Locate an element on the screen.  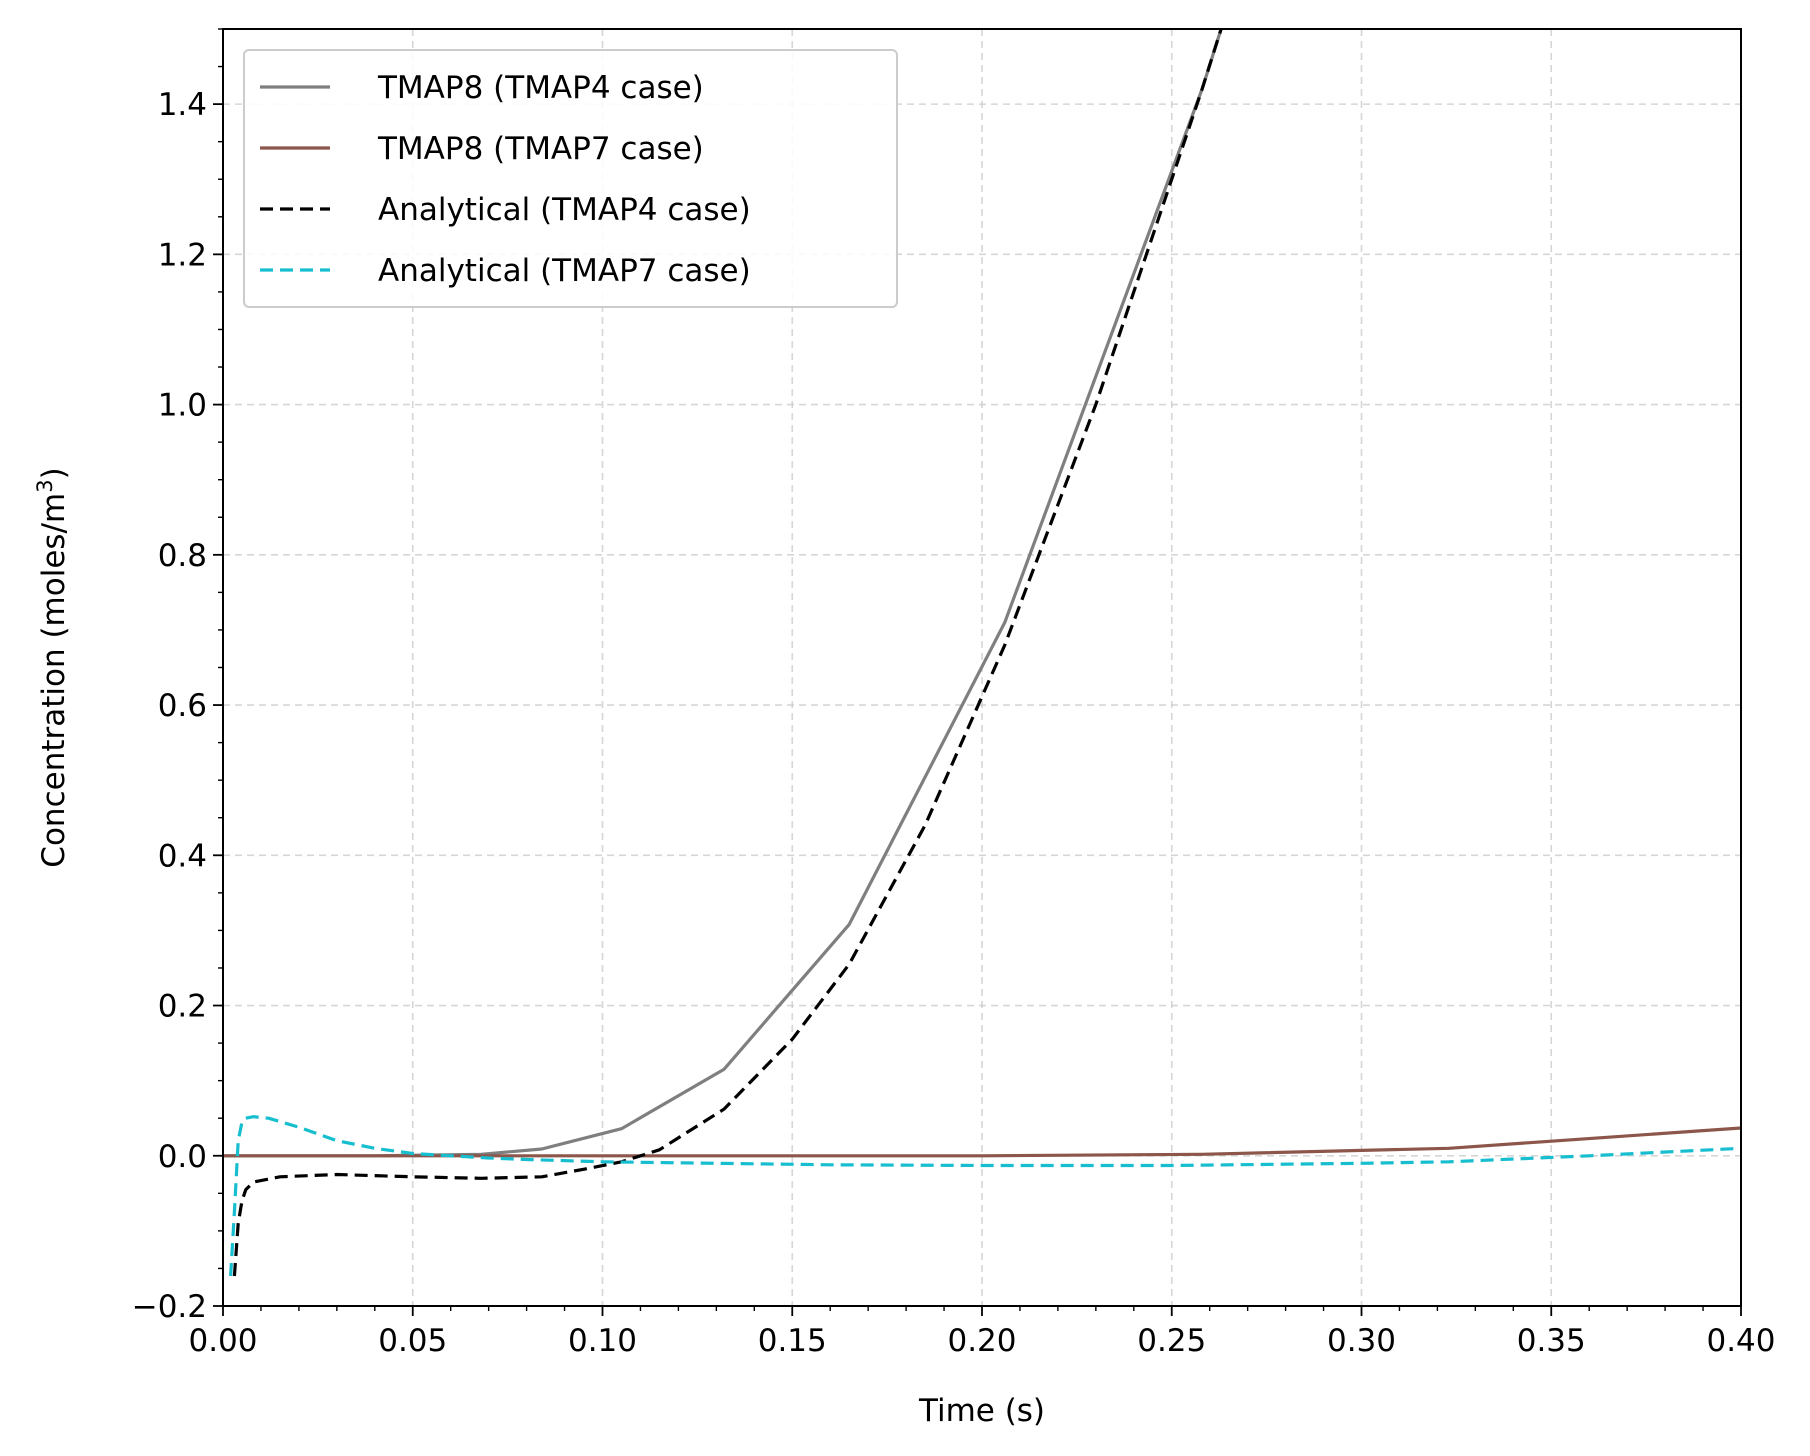
legend-label-4: Analytical (TMAP7 case) is located at coordinates (564, 271).